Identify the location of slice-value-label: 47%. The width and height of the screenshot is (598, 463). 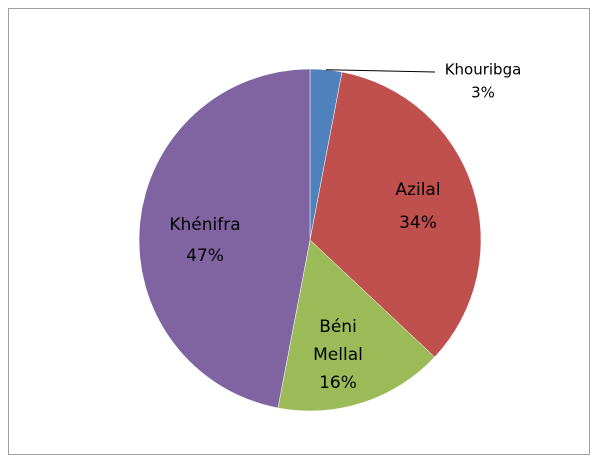
(205, 256).